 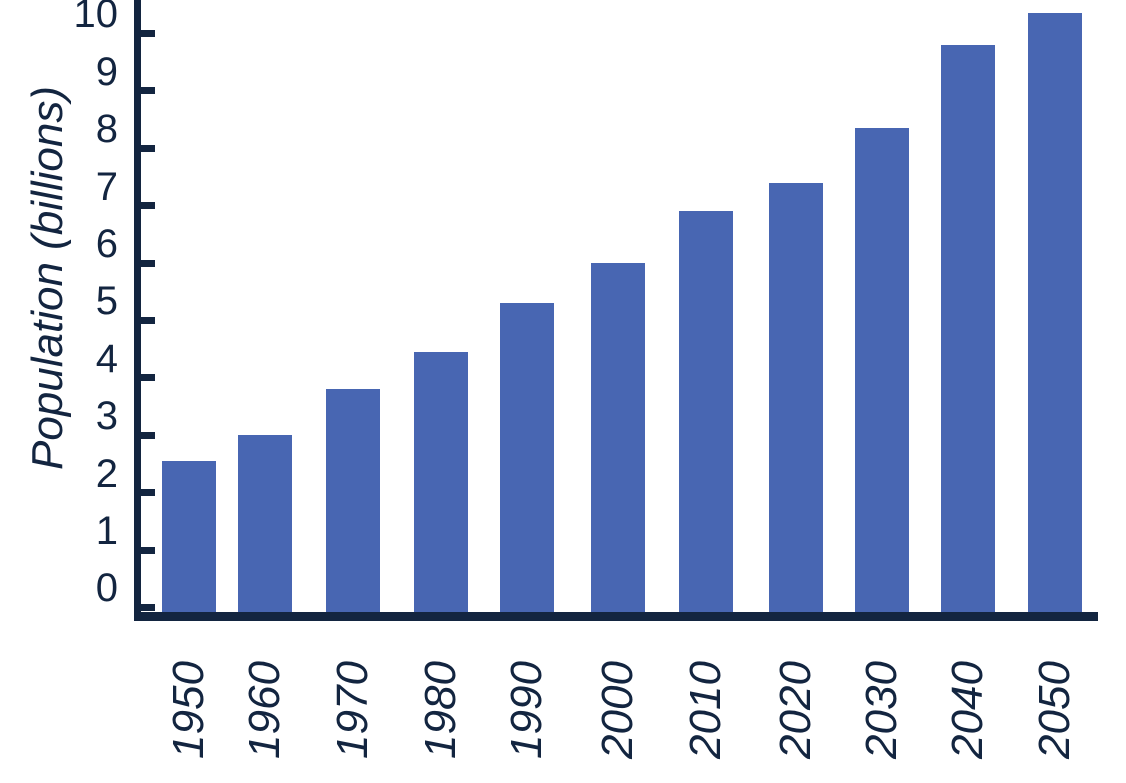 I want to click on y-tick-label-10: 10, so click(x=96, y=18).